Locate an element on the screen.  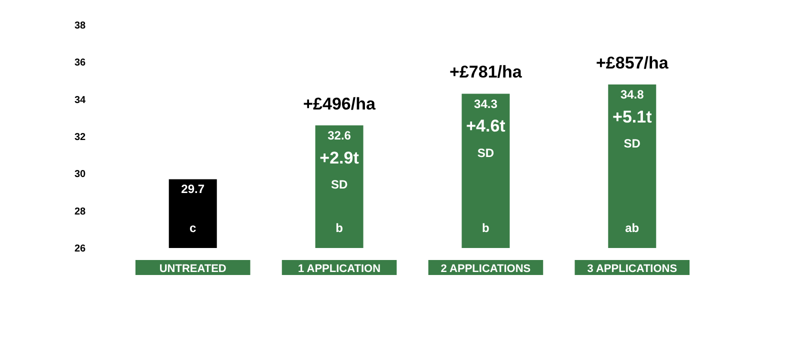
annotation: ab is located at coordinates (632, 228).